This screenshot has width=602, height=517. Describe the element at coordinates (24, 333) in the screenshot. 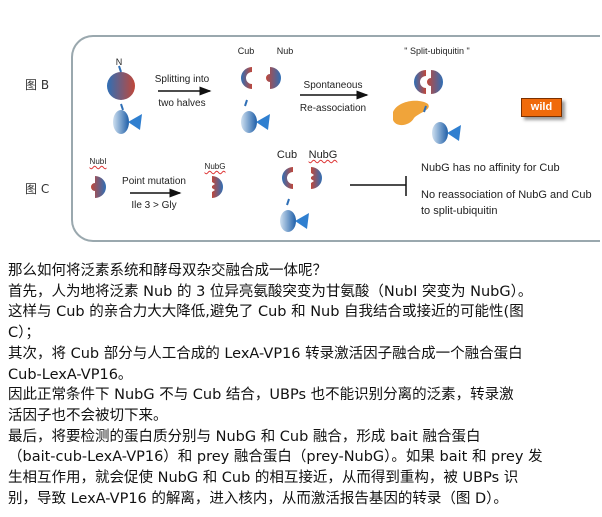

I see `text-line: C）；` at that location.